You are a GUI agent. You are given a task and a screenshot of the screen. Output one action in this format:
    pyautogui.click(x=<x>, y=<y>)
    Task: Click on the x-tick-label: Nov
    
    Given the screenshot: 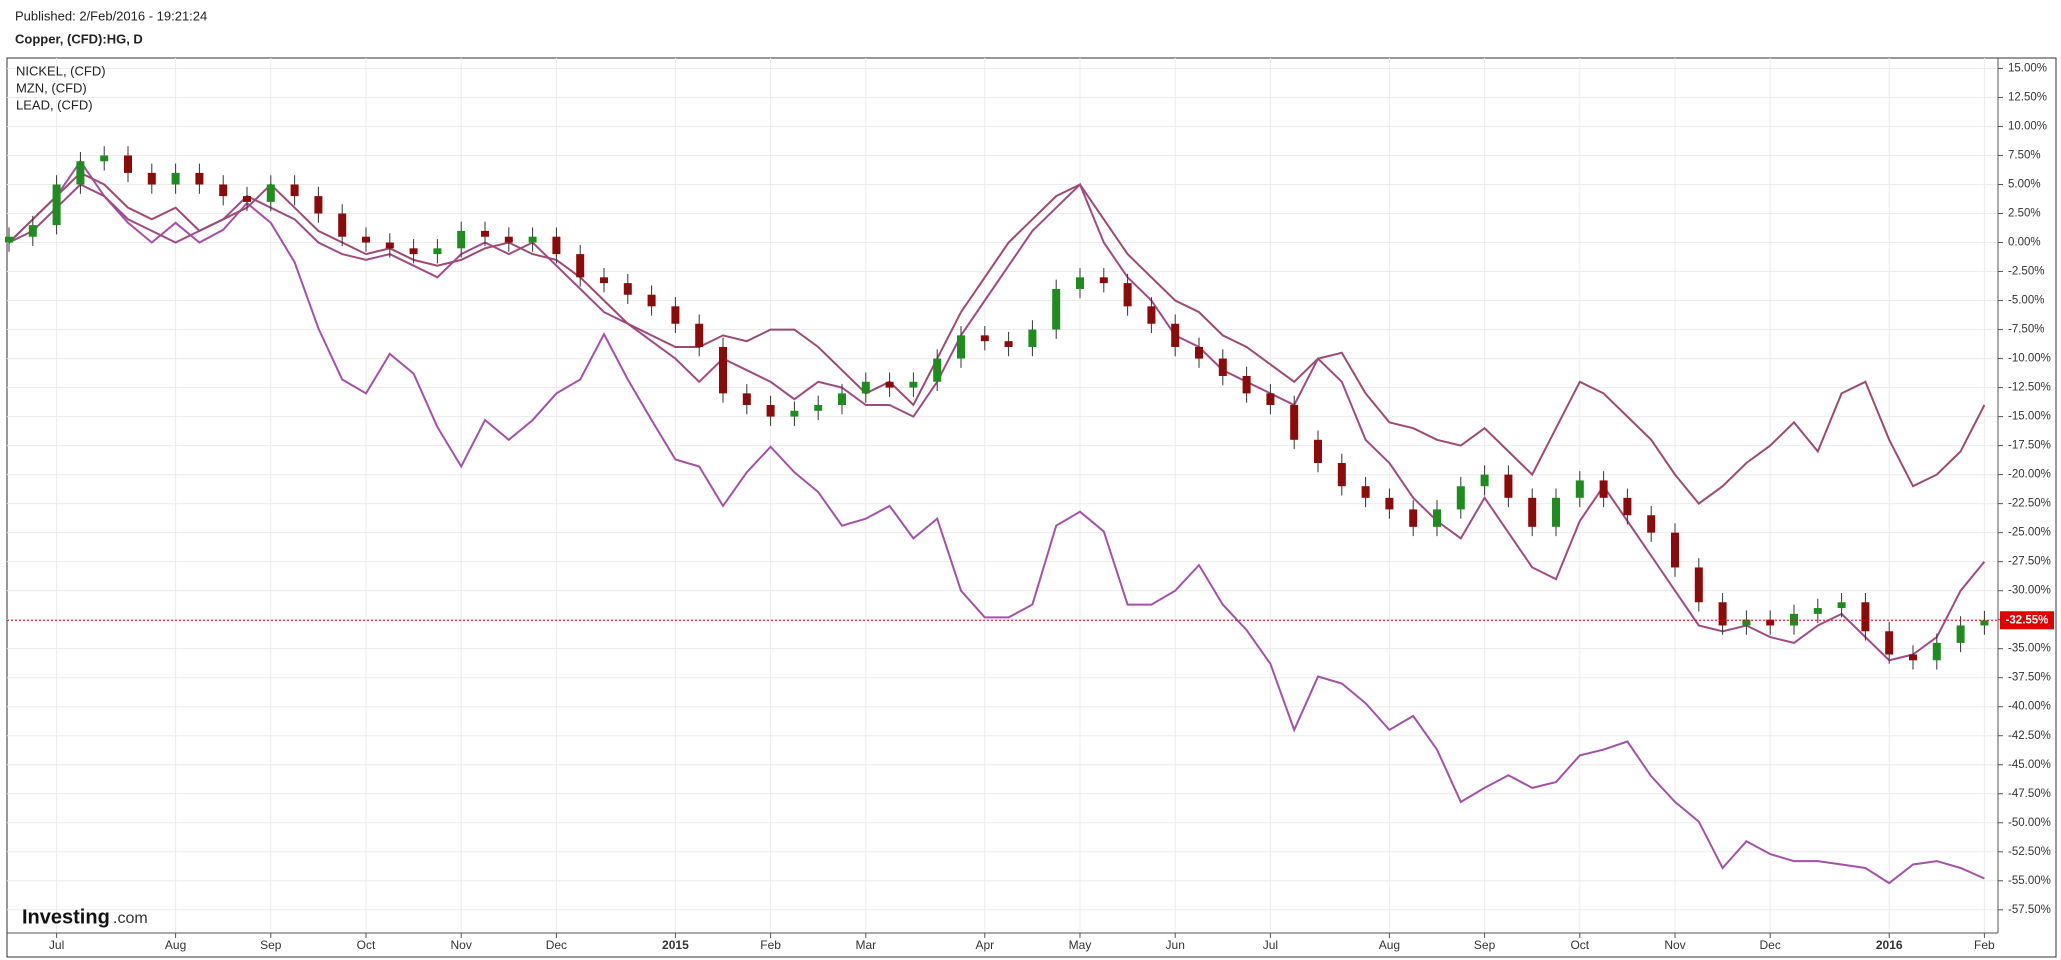 What is the action you would take?
    pyautogui.click(x=461, y=945)
    